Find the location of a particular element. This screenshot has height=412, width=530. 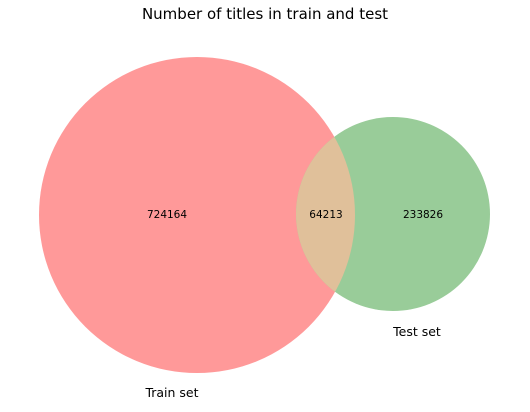

train-set-label: Train set is located at coordinates (171, 392).